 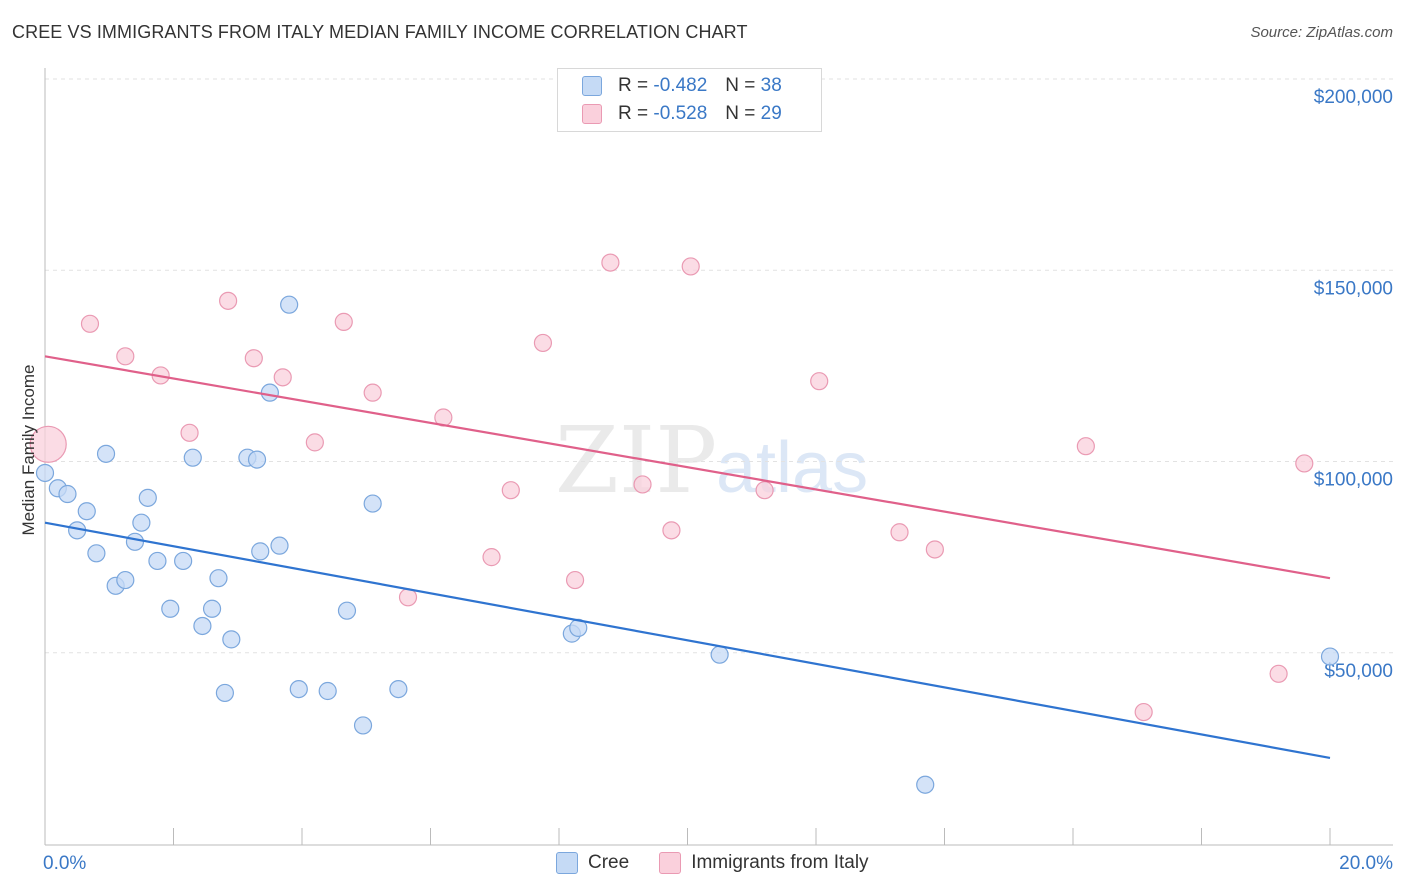 What do you see at coordinates (780, 862) in the screenshot?
I see `italy-legend-label: Immigrants from Italy` at bounding box center [780, 862].